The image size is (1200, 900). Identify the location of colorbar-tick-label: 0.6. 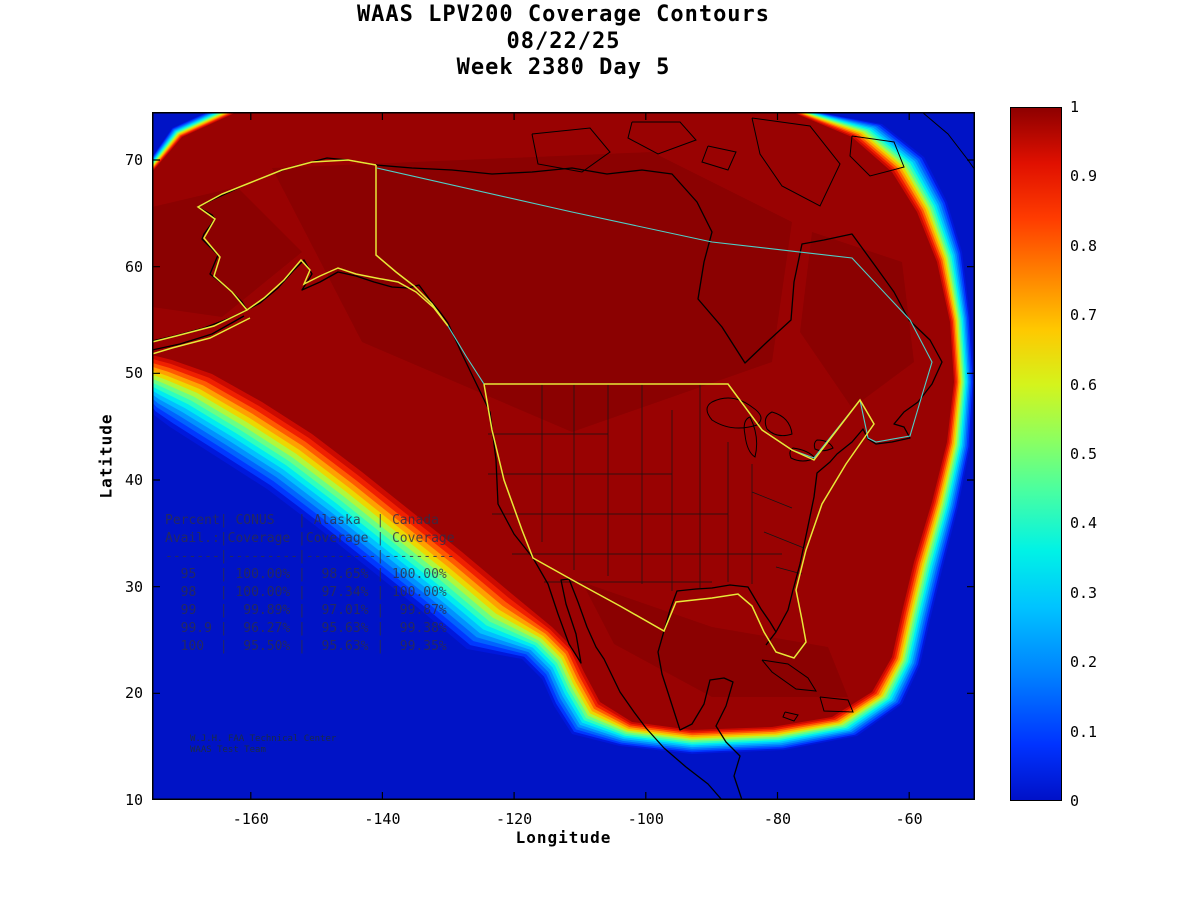
(1084, 384).